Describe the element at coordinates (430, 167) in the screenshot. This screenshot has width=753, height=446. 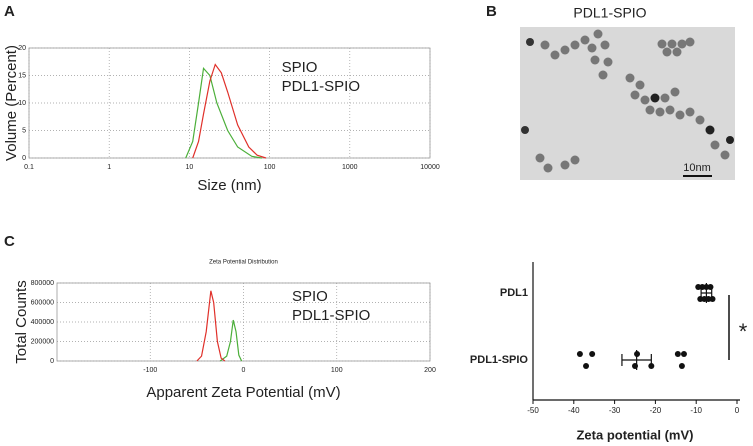
I see `x-tick-label: 10000` at that location.